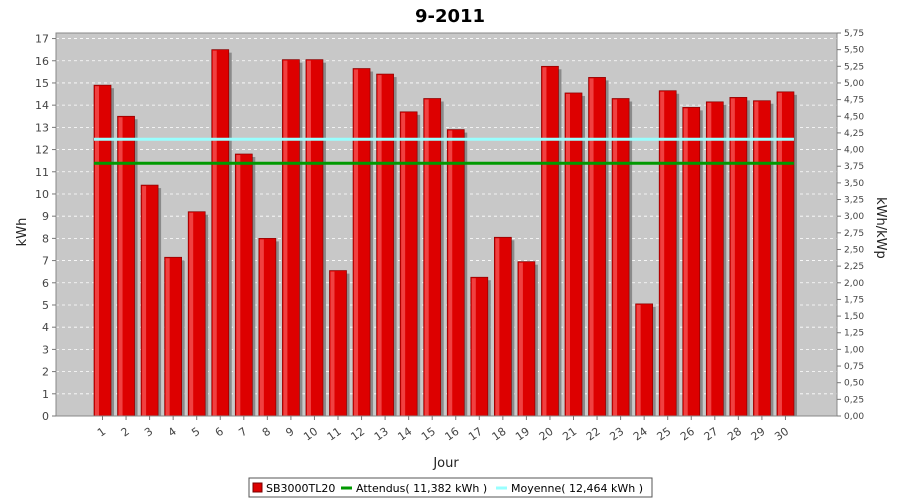  Describe the element at coordinates (266, 432) in the screenshot. I see `x-tick-label: 8` at that location.